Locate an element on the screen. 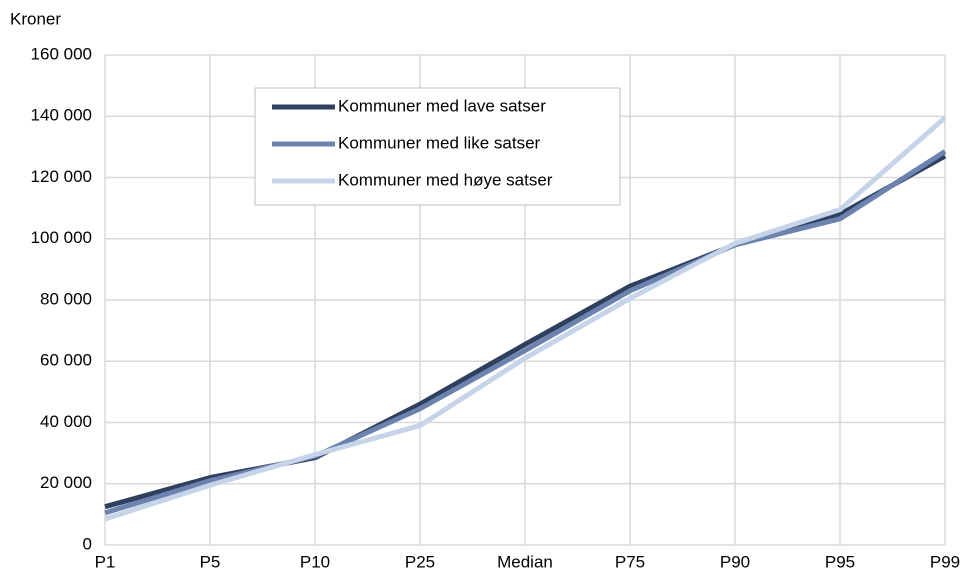 The width and height of the screenshot is (964, 576). x-tick-label: Median is located at coordinates (525, 561).